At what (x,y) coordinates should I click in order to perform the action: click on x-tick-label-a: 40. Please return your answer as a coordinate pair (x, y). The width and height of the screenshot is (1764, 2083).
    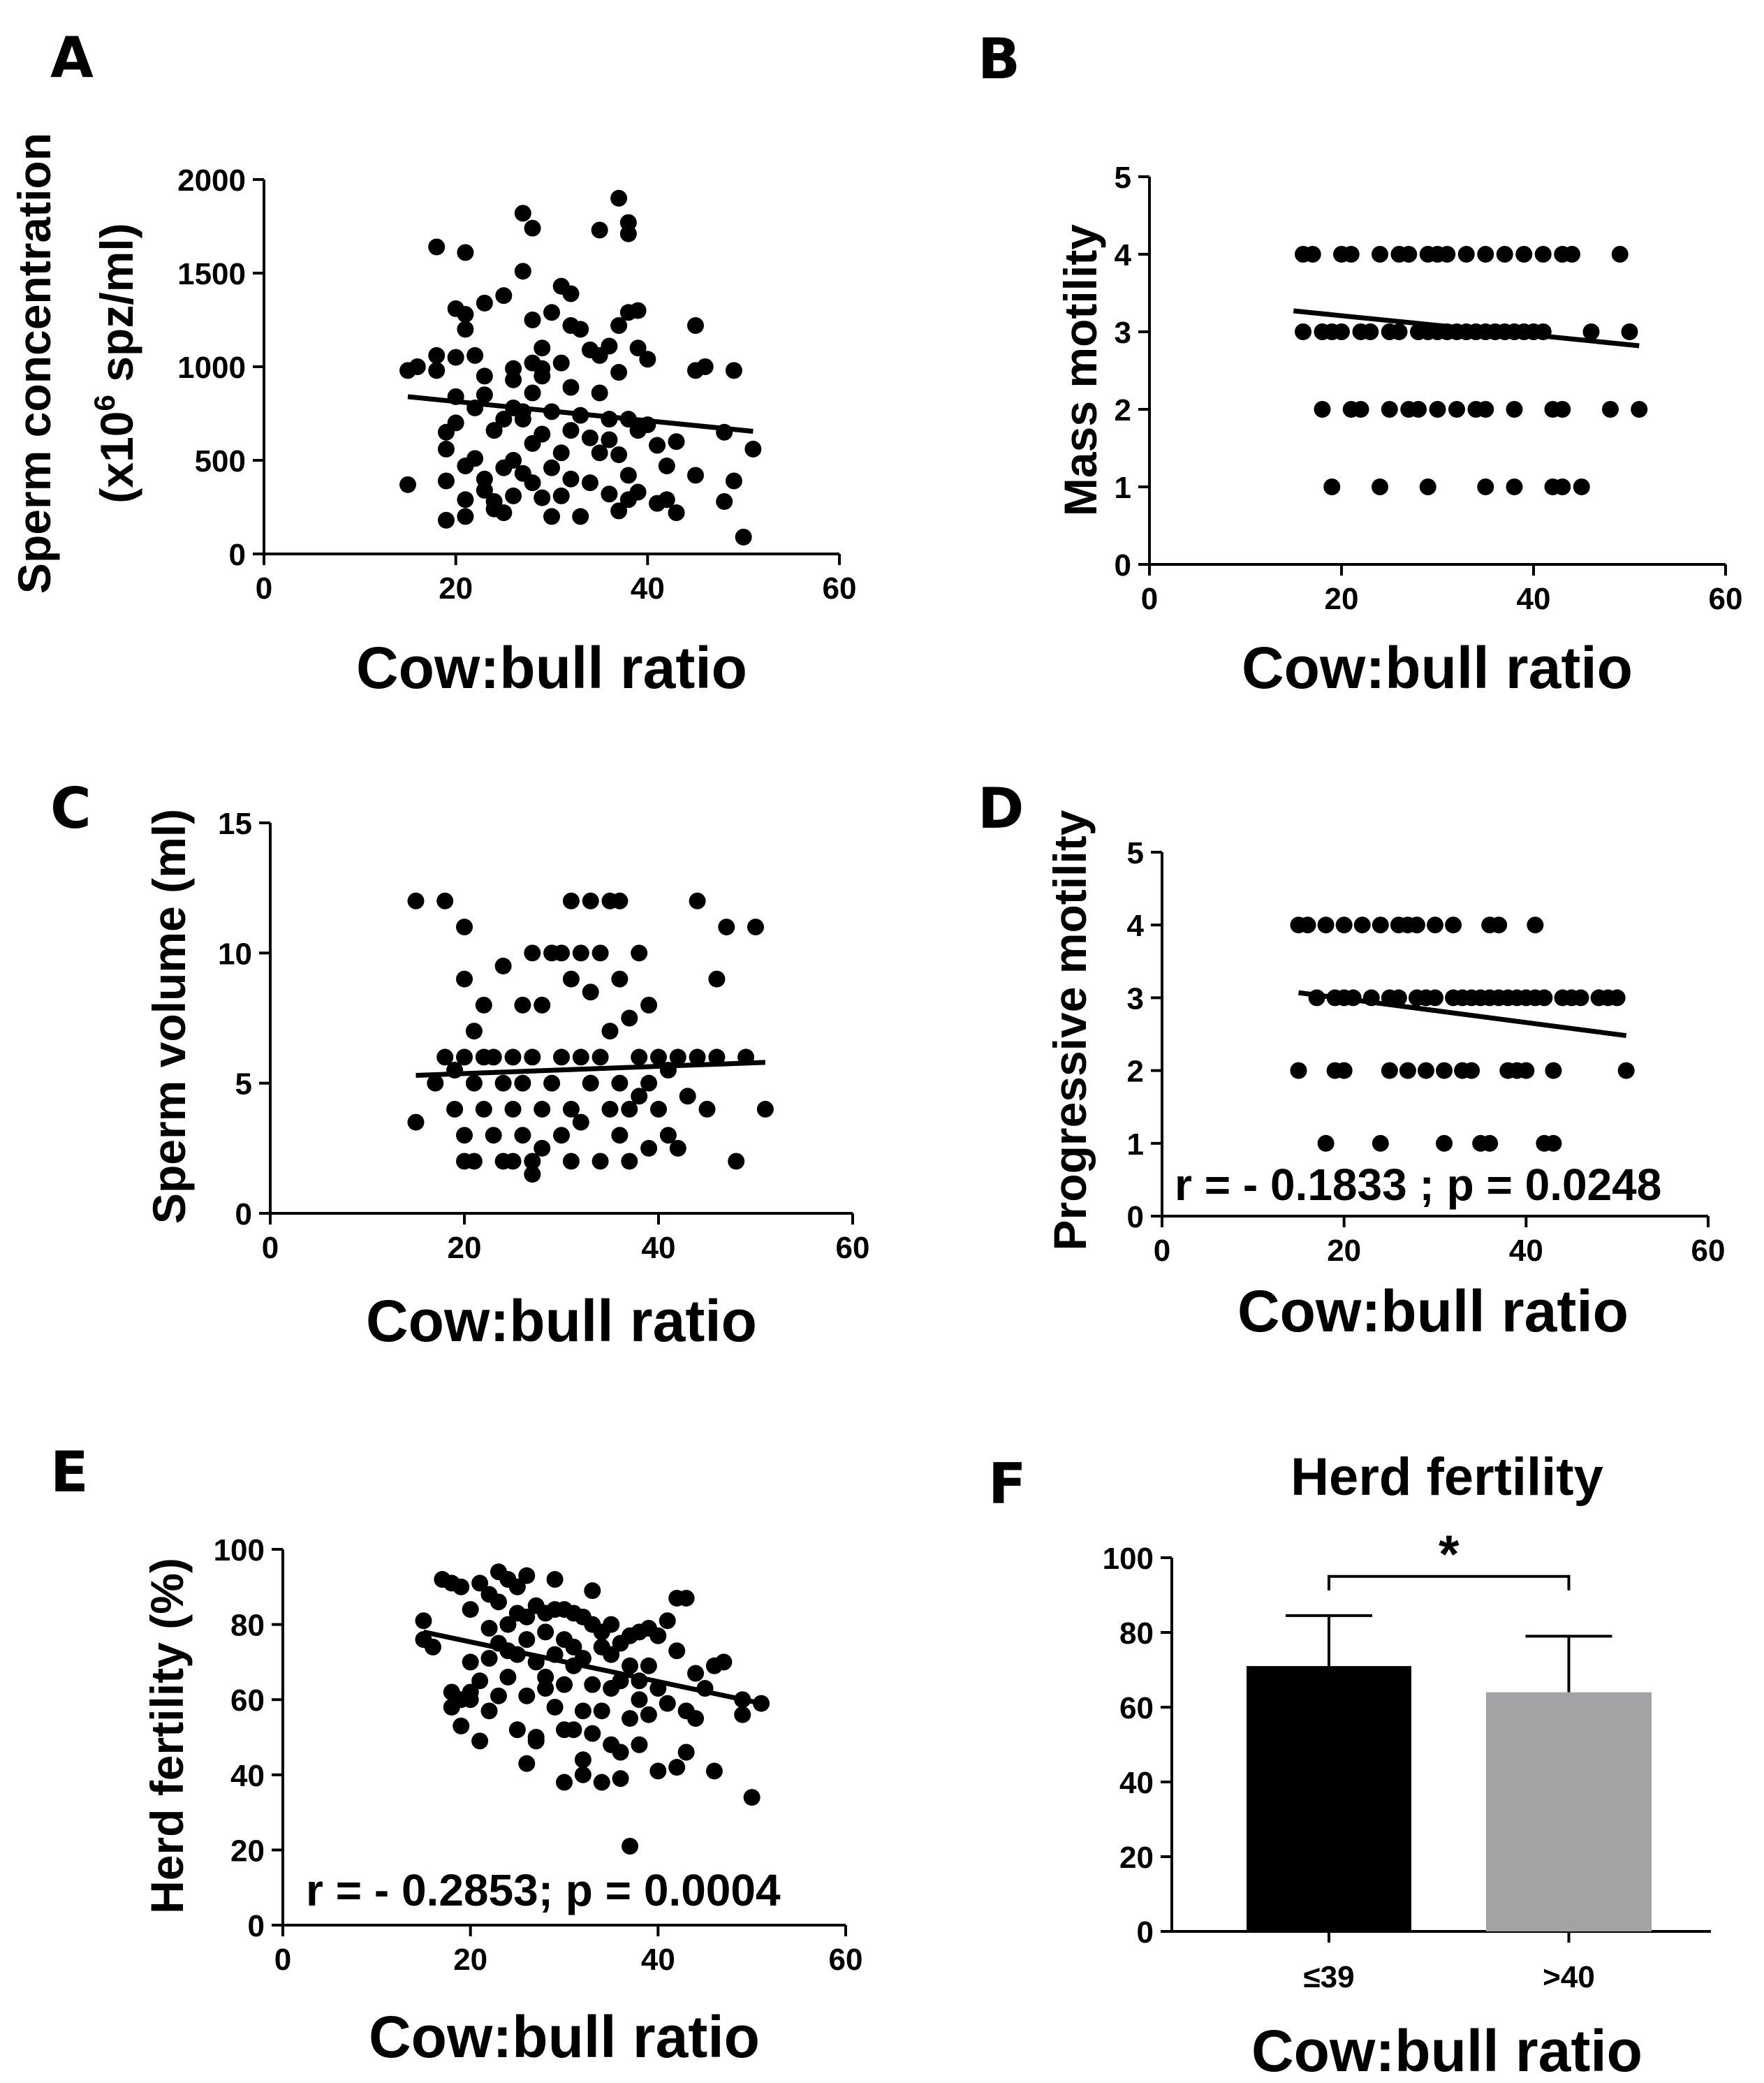
    Looking at the image, I should click on (648, 588).